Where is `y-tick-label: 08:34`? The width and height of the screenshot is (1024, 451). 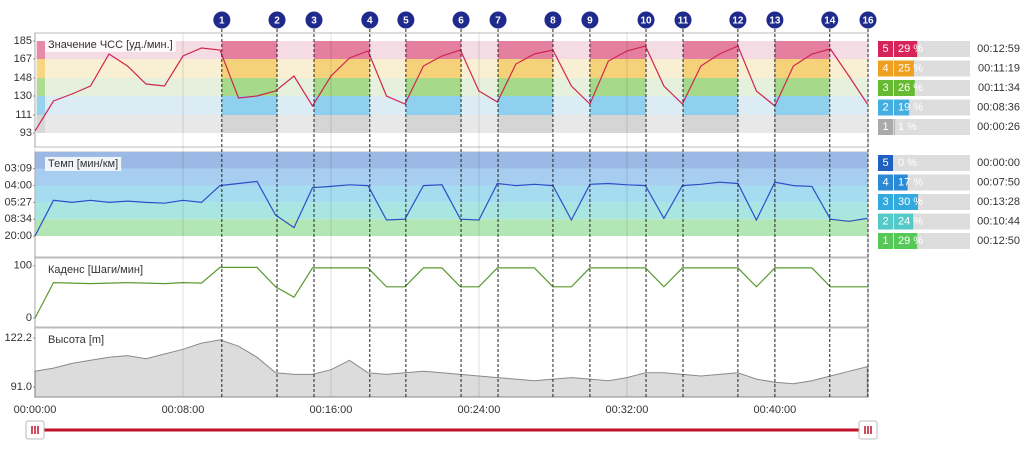 y-tick-label: 08:34 is located at coordinates (18, 219).